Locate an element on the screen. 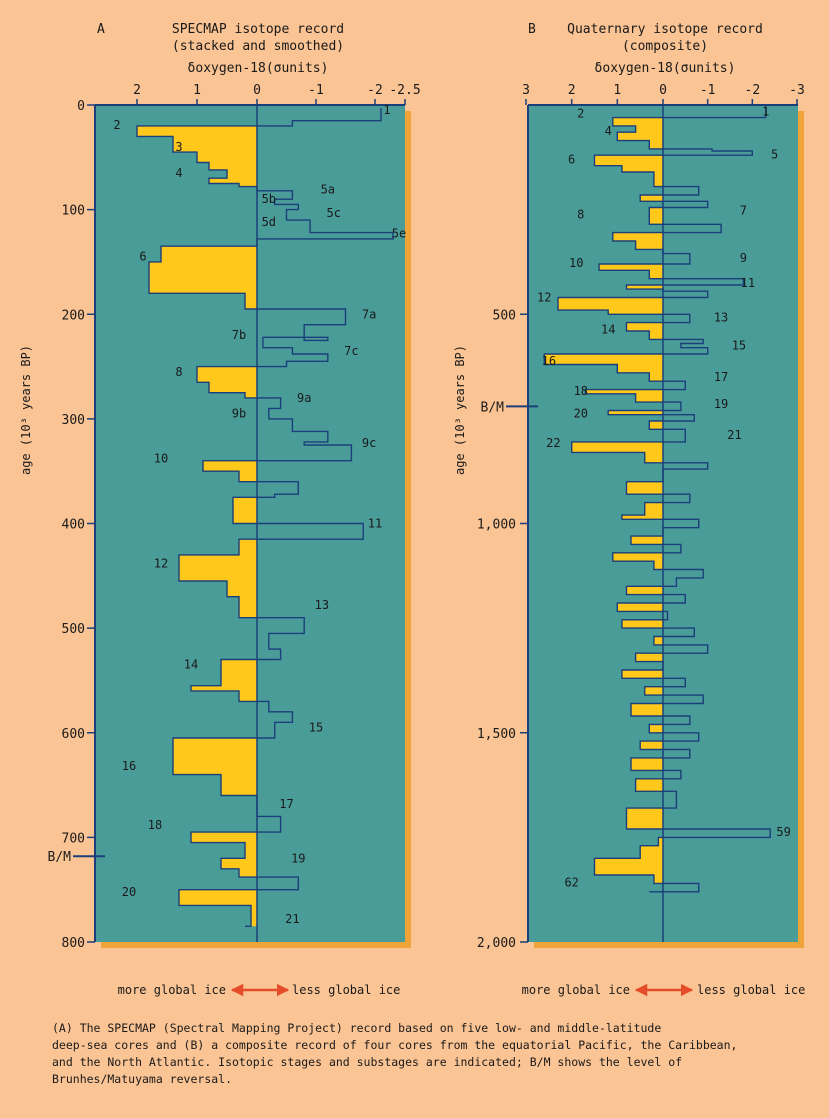 The image size is (829, 1118). stage-label: 22 is located at coordinates (553, 443).